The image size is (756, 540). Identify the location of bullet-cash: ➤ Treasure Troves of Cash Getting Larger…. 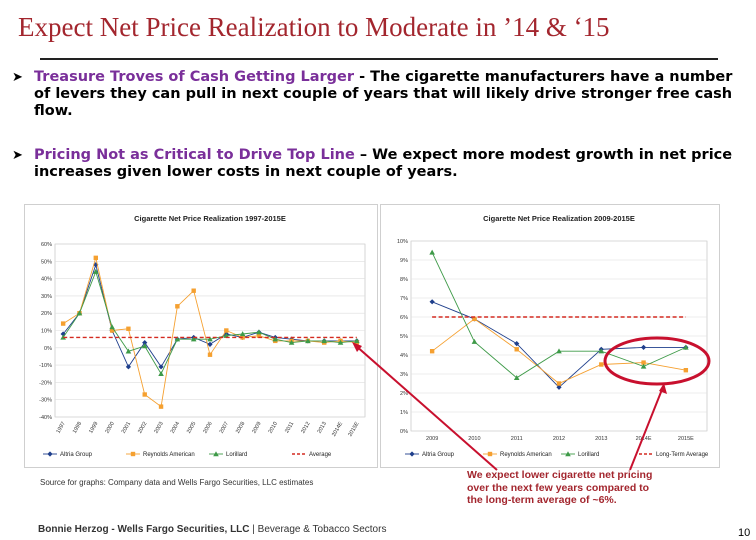
(379, 94).